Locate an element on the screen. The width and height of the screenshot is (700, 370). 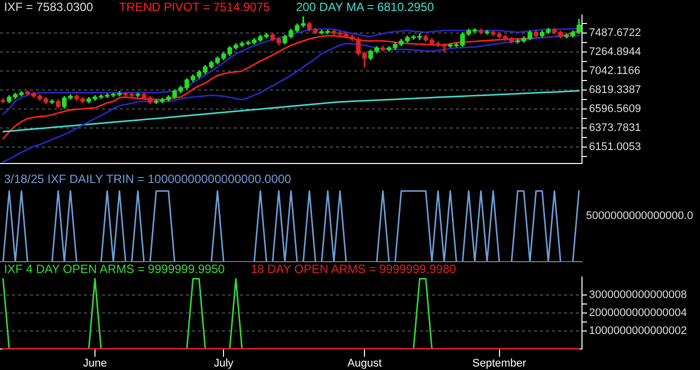
series-label: IXF 4 DAY OPEN ARMS = 9999999.9950 is located at coordinates (114, 269).